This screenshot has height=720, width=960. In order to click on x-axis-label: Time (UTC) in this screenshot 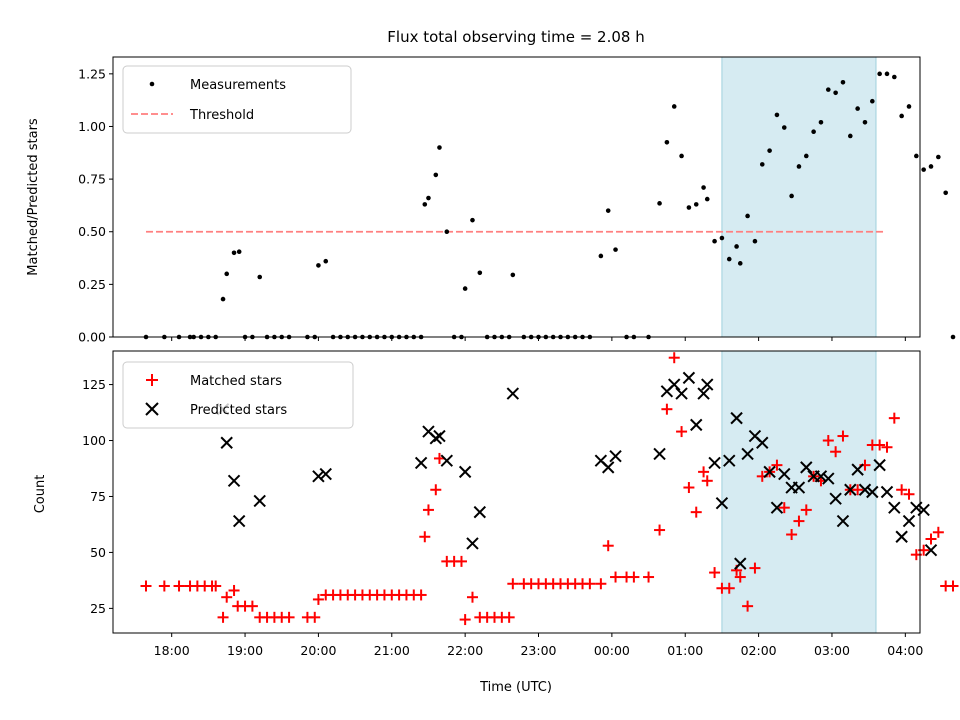, I will do `click(515, 687)`.